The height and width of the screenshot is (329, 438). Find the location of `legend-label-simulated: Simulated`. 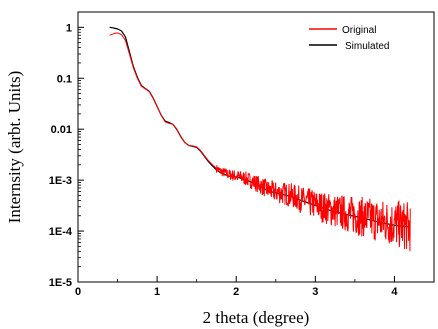

legend-label-simulated: Simulated is located at coordinates (367, 46).